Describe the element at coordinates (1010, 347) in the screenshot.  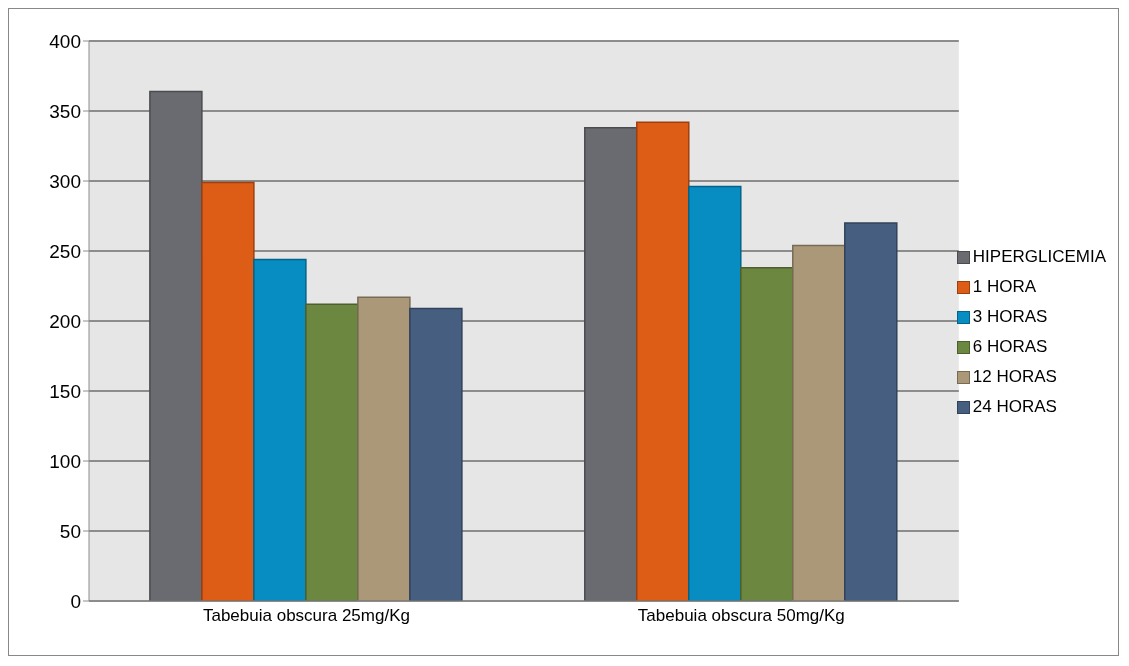
I see `legend-label: 6 HORAS` at that location.